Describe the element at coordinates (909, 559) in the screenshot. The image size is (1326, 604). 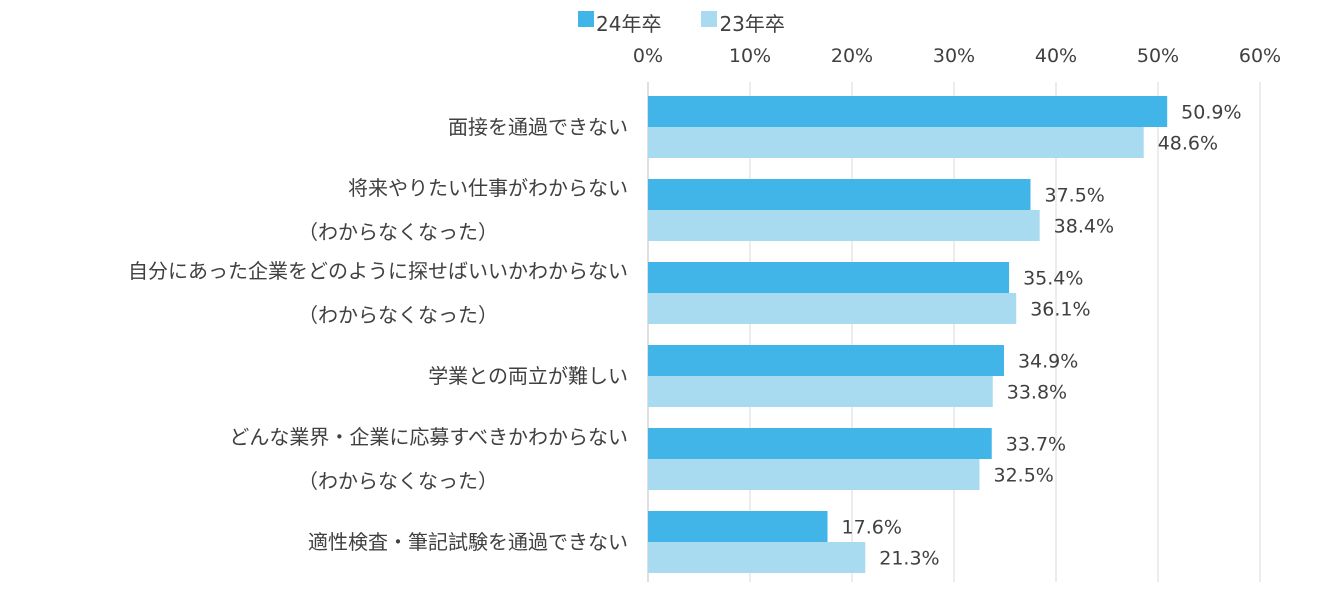
I see `data-label-23-5: 21.3%` at that location.